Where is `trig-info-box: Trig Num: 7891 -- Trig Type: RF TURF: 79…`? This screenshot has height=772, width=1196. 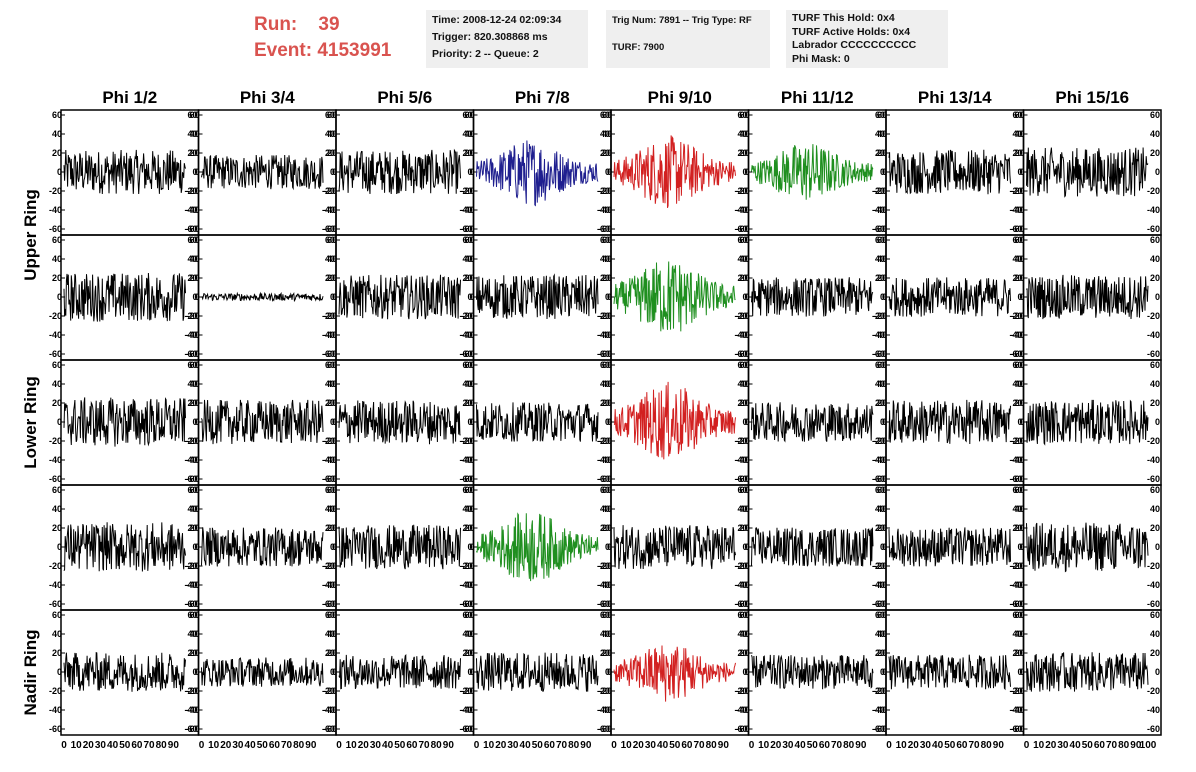
trig-info-box: Trig Num: 7891 -- Trig Type: RF TURF: 79… is located at coordinates (688, 39).